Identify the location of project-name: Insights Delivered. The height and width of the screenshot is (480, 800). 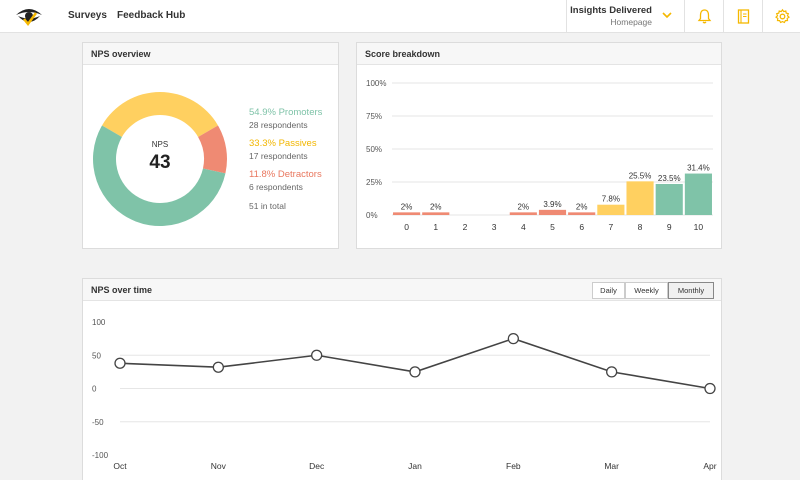
(611, 10).